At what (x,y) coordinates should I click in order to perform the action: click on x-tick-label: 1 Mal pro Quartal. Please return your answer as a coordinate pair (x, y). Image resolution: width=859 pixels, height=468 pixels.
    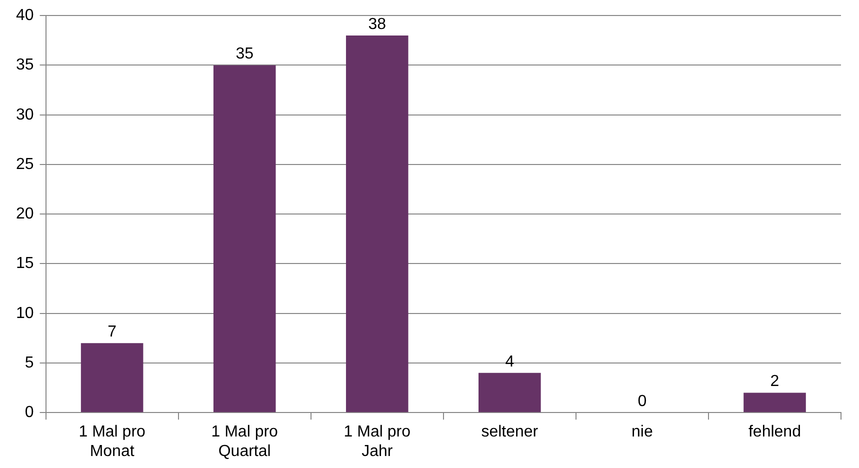
    Looking at the image, I should click on (244, 442).